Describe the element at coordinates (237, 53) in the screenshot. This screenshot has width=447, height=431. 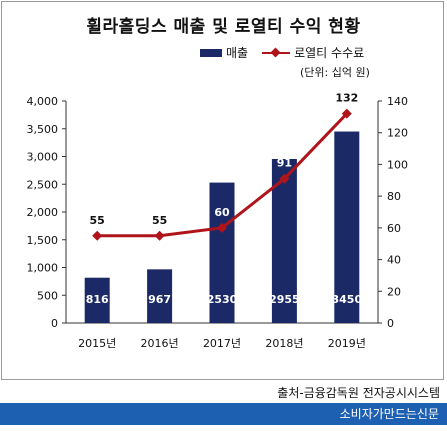
I see `legend-item-sales: 매출` at that location.